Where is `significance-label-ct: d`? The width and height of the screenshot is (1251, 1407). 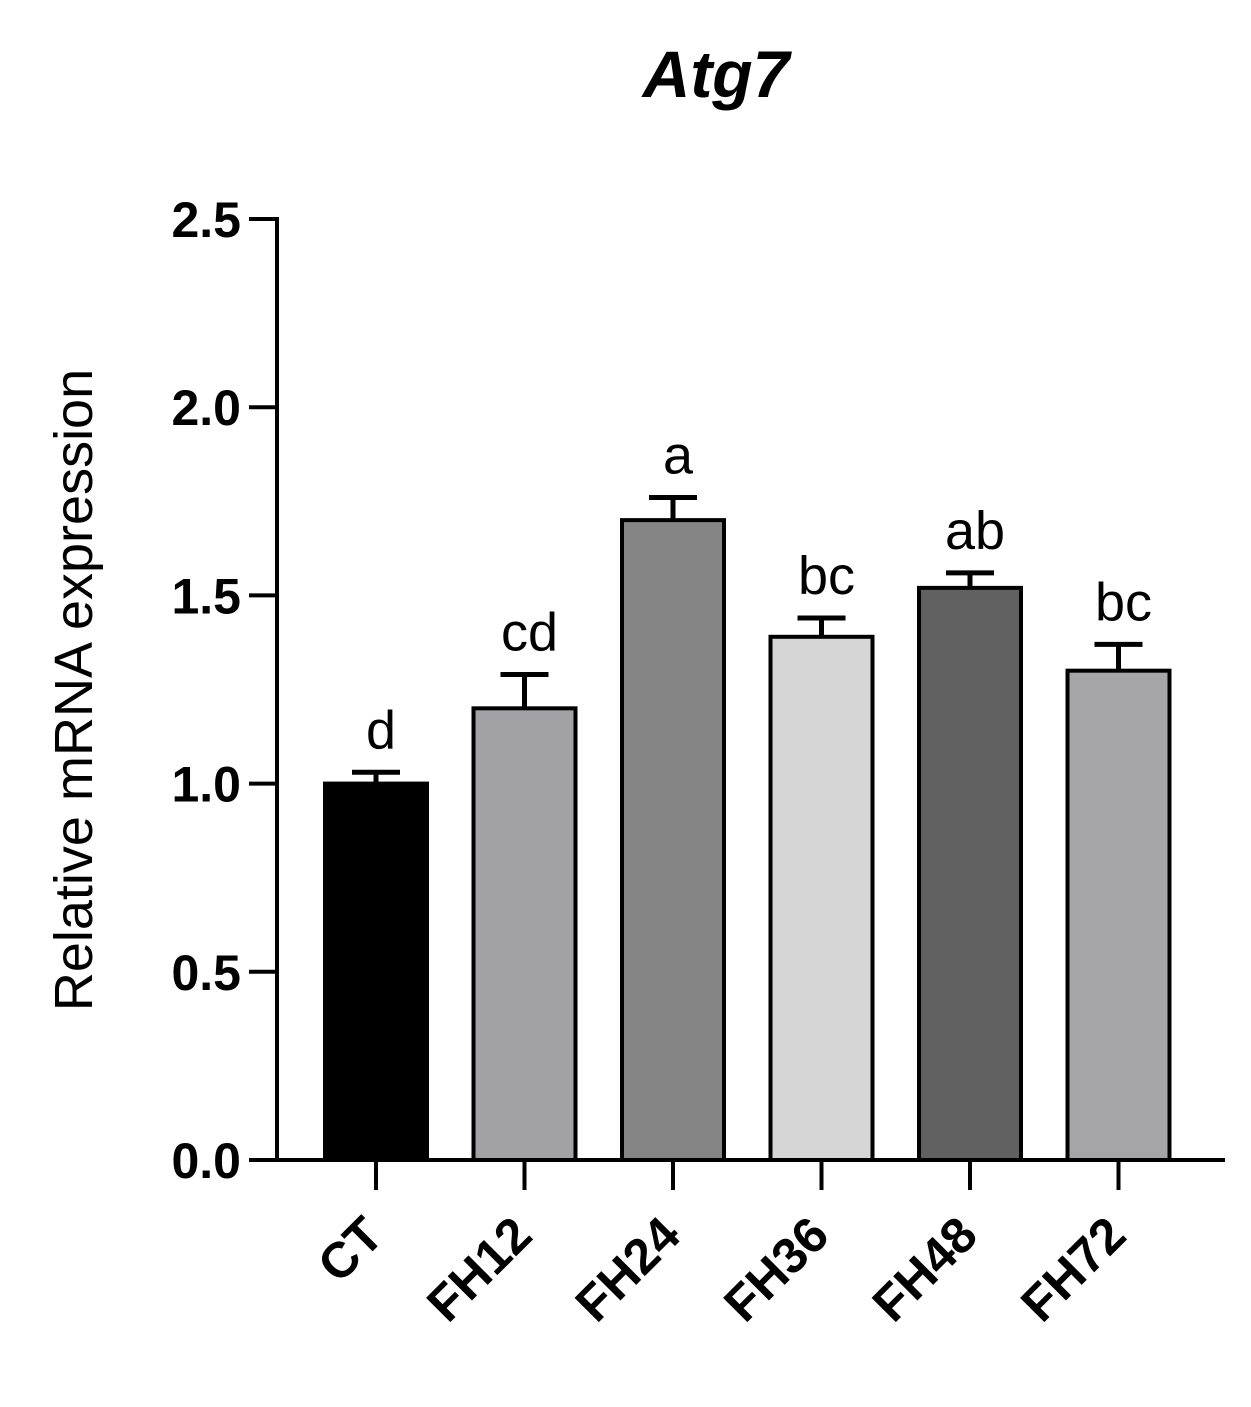
significance-label-ct: d is located at coordinates (381, 730).